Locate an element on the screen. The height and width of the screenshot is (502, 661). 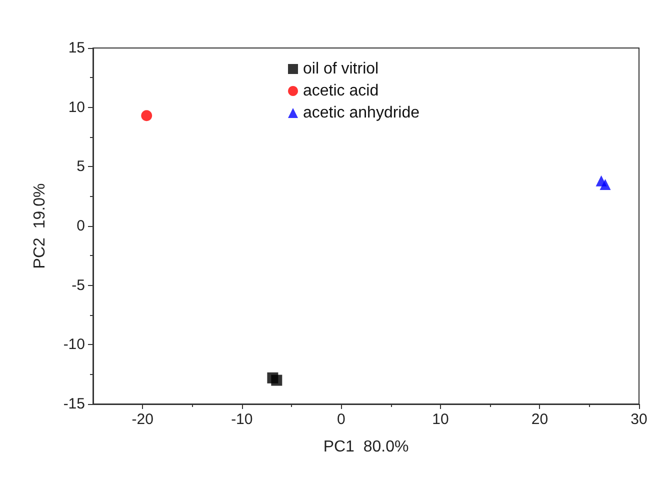
y-tick-label: 10 is located at coordinates (76, 107).